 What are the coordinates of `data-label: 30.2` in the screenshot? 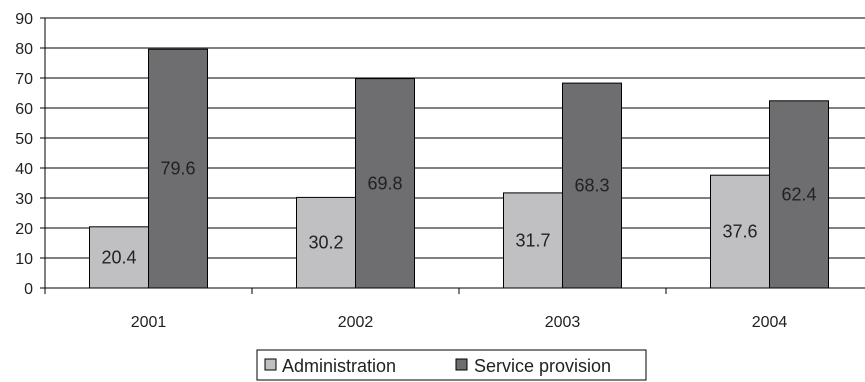 It's located at (325, 243).